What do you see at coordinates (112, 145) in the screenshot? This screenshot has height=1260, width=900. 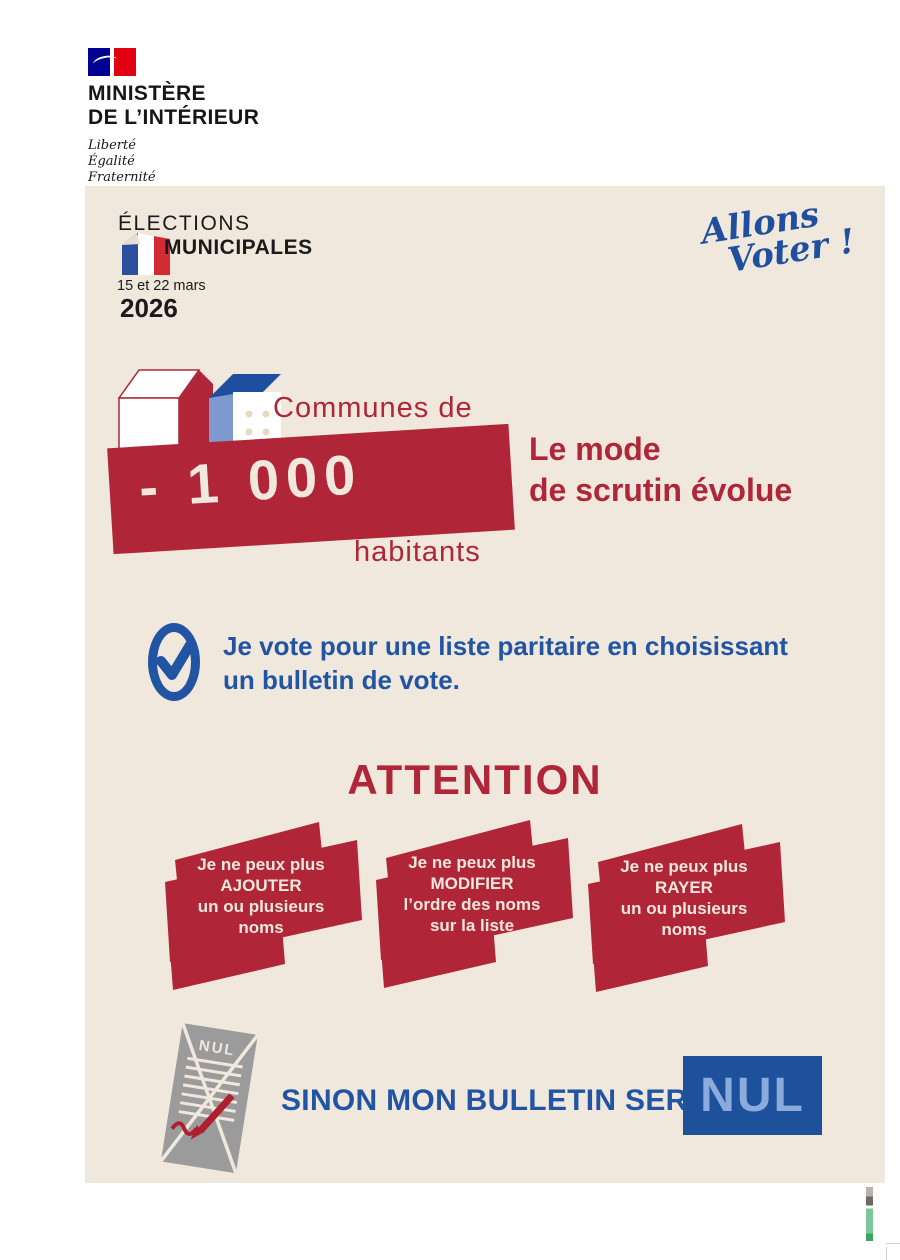 I see `motto-liberte: Liberté` at bounding box center [112, 145].